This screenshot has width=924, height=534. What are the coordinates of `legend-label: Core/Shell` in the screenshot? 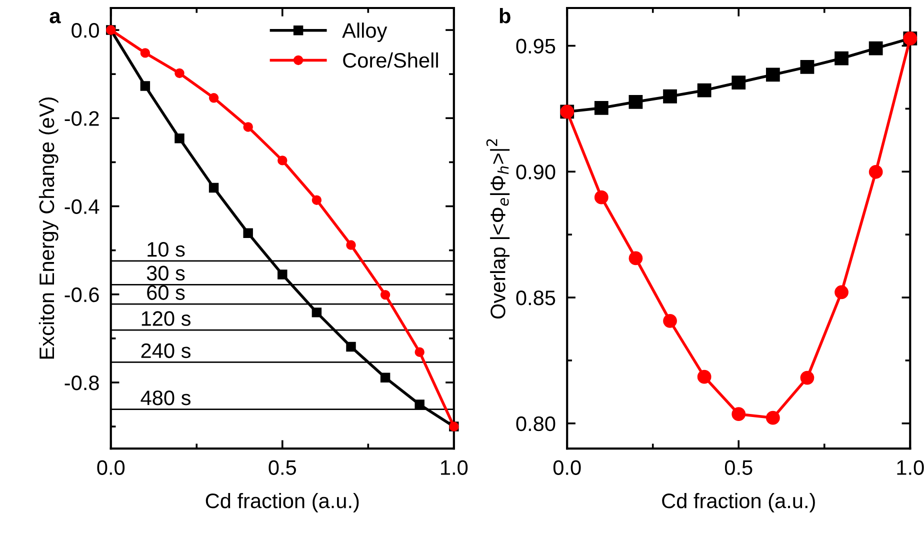 It's located at (390, 60).